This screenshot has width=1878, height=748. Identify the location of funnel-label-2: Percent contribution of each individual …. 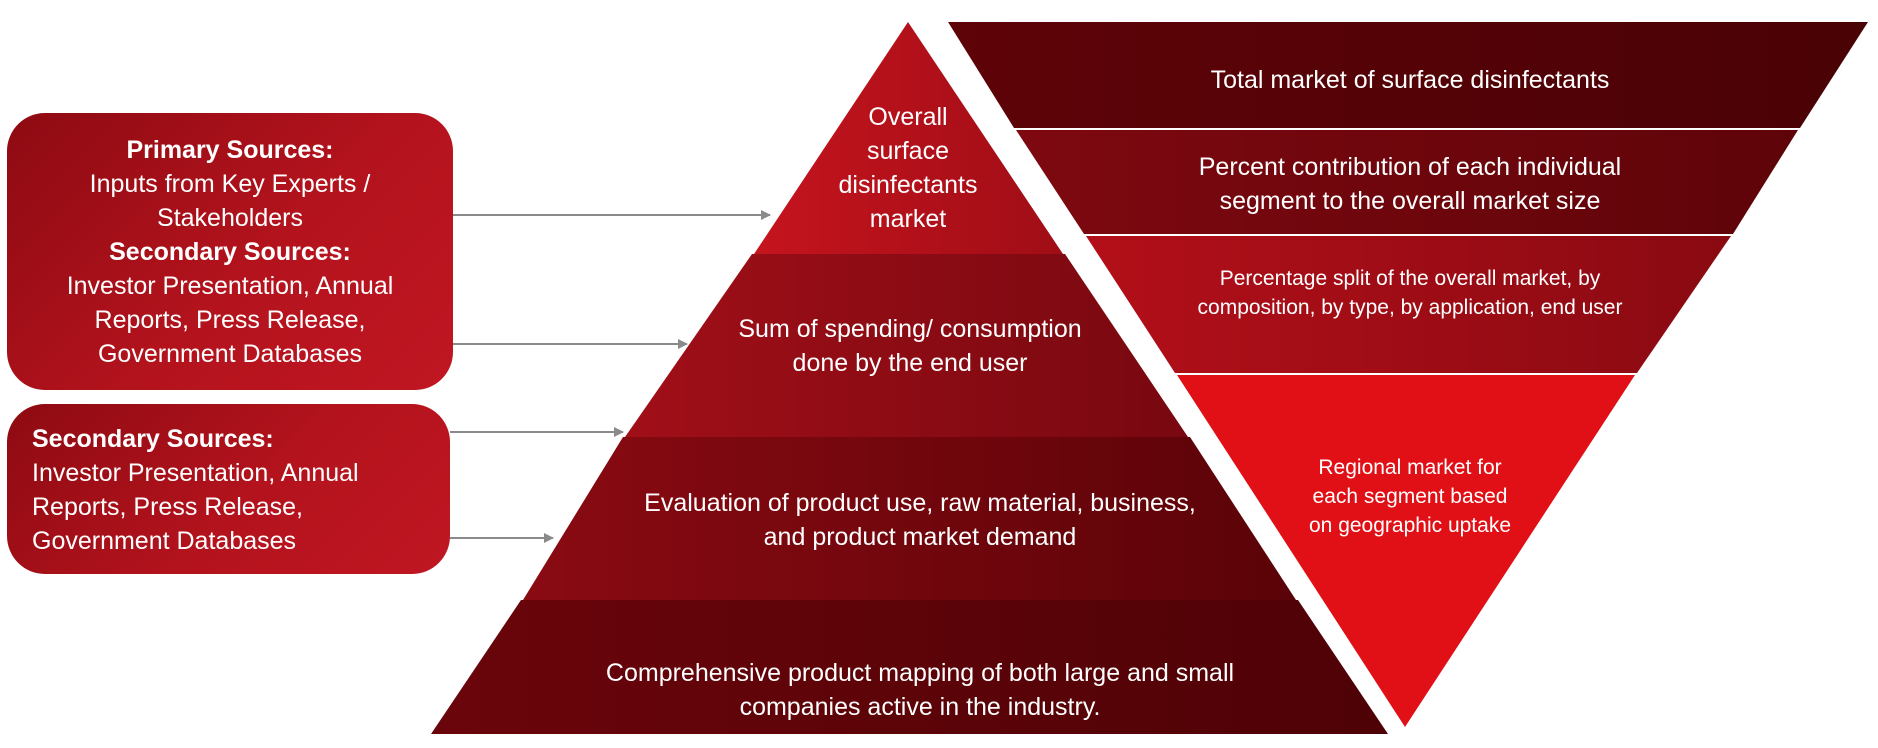
(1410, 184).